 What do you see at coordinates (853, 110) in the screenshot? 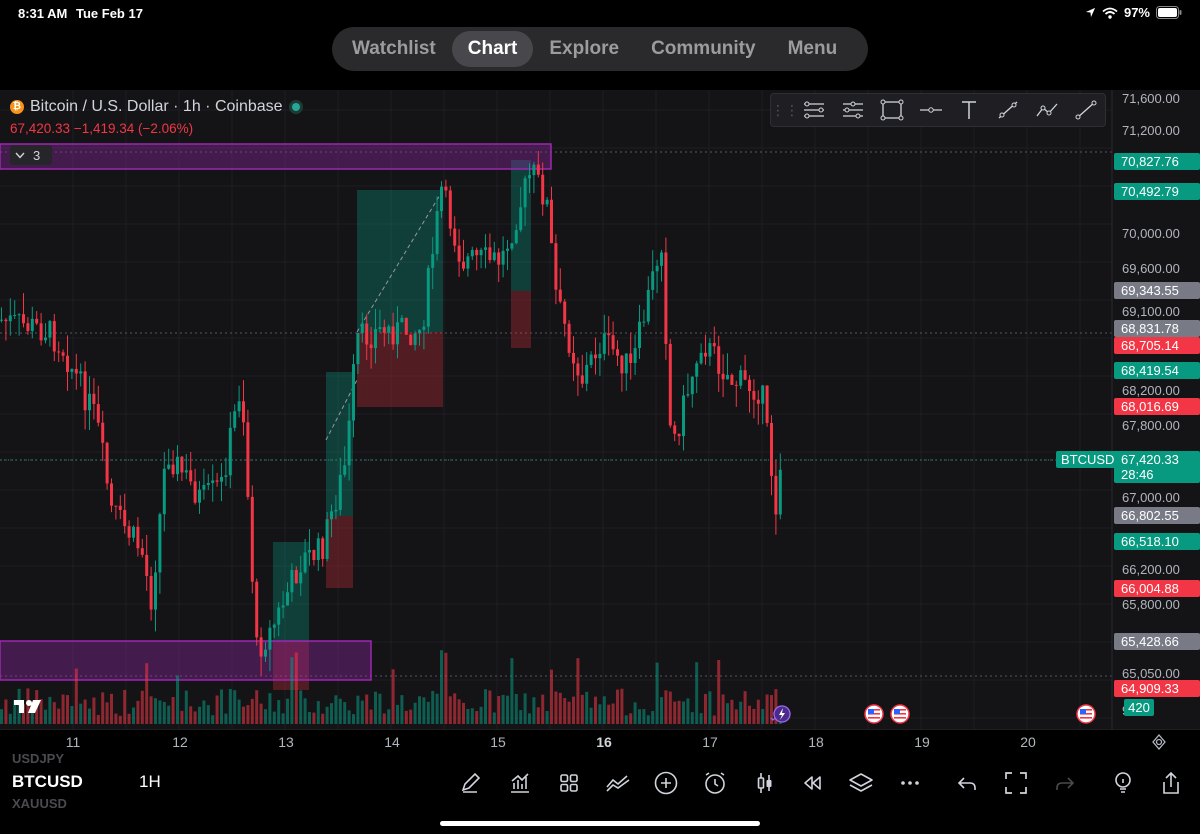
I see `parallel-channel-icon` at bounding box center [853, 110].